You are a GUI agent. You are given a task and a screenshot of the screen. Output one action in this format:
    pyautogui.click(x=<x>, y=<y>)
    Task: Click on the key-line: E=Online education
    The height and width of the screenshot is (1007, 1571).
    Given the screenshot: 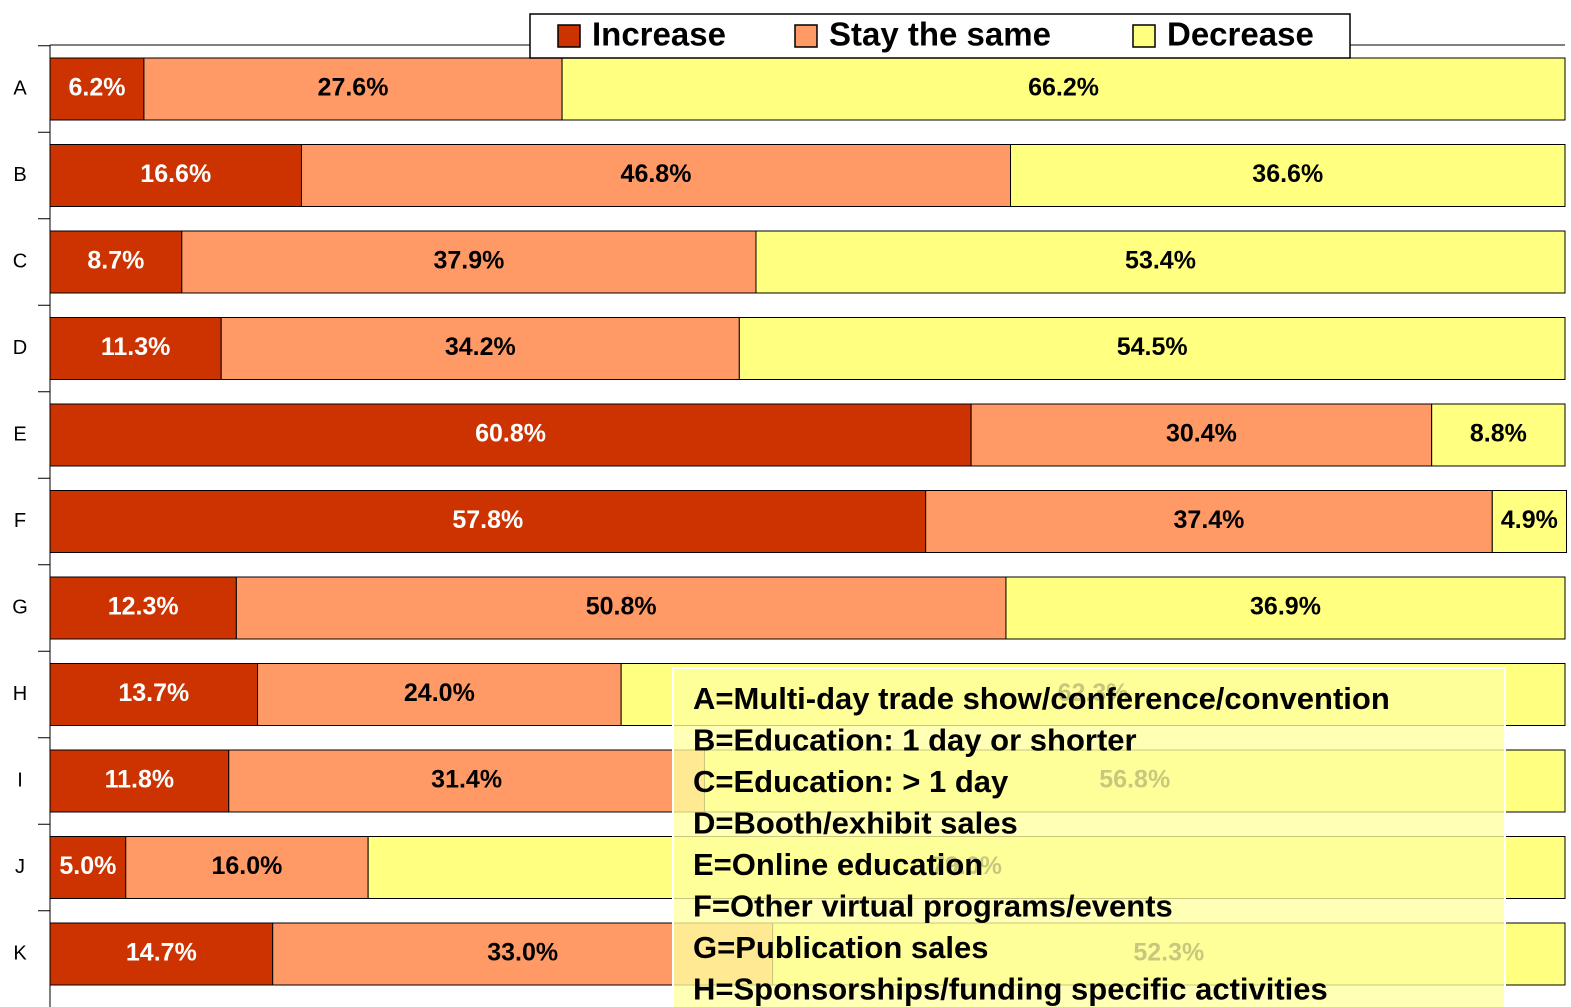 What is the action you would take?
    pyautogui.click(x=838, y=864)
    